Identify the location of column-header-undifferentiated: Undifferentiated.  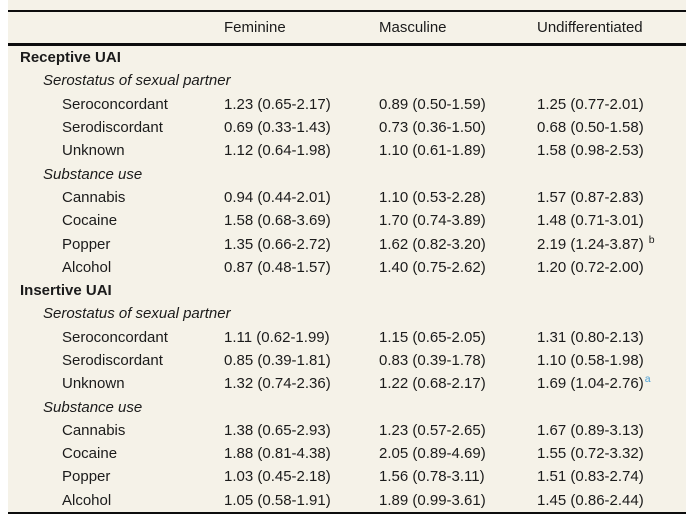
(590, 27).